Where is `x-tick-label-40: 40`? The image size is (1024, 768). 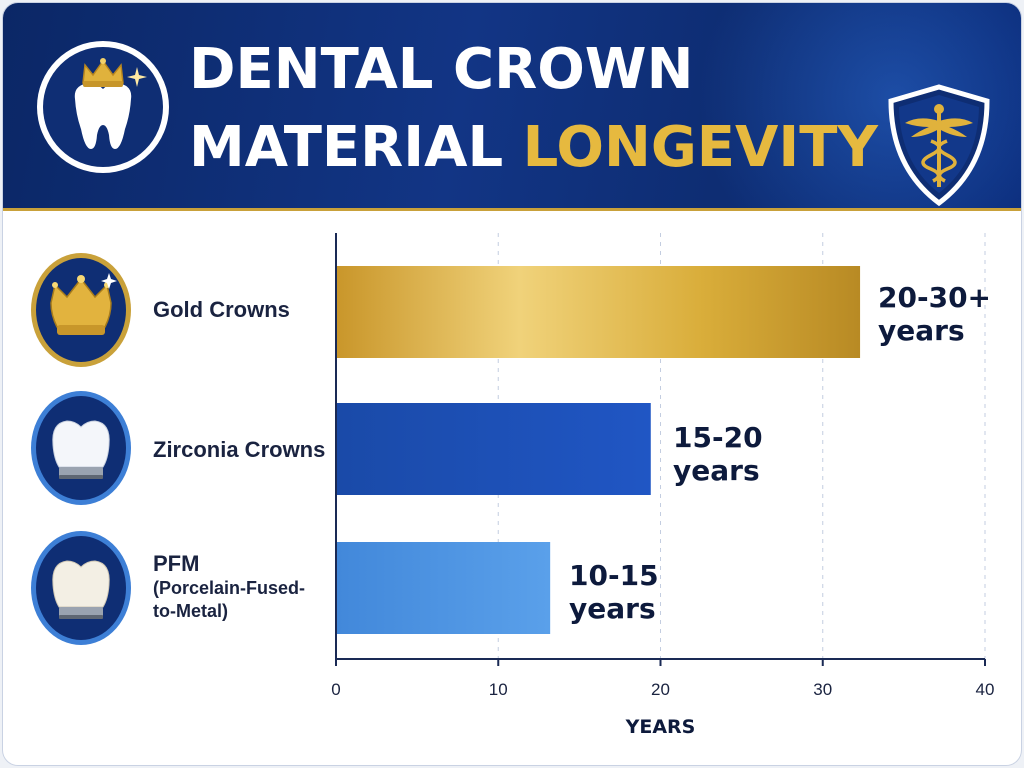
x-tick-label-40: 40 is located at coordinates (985, 689).